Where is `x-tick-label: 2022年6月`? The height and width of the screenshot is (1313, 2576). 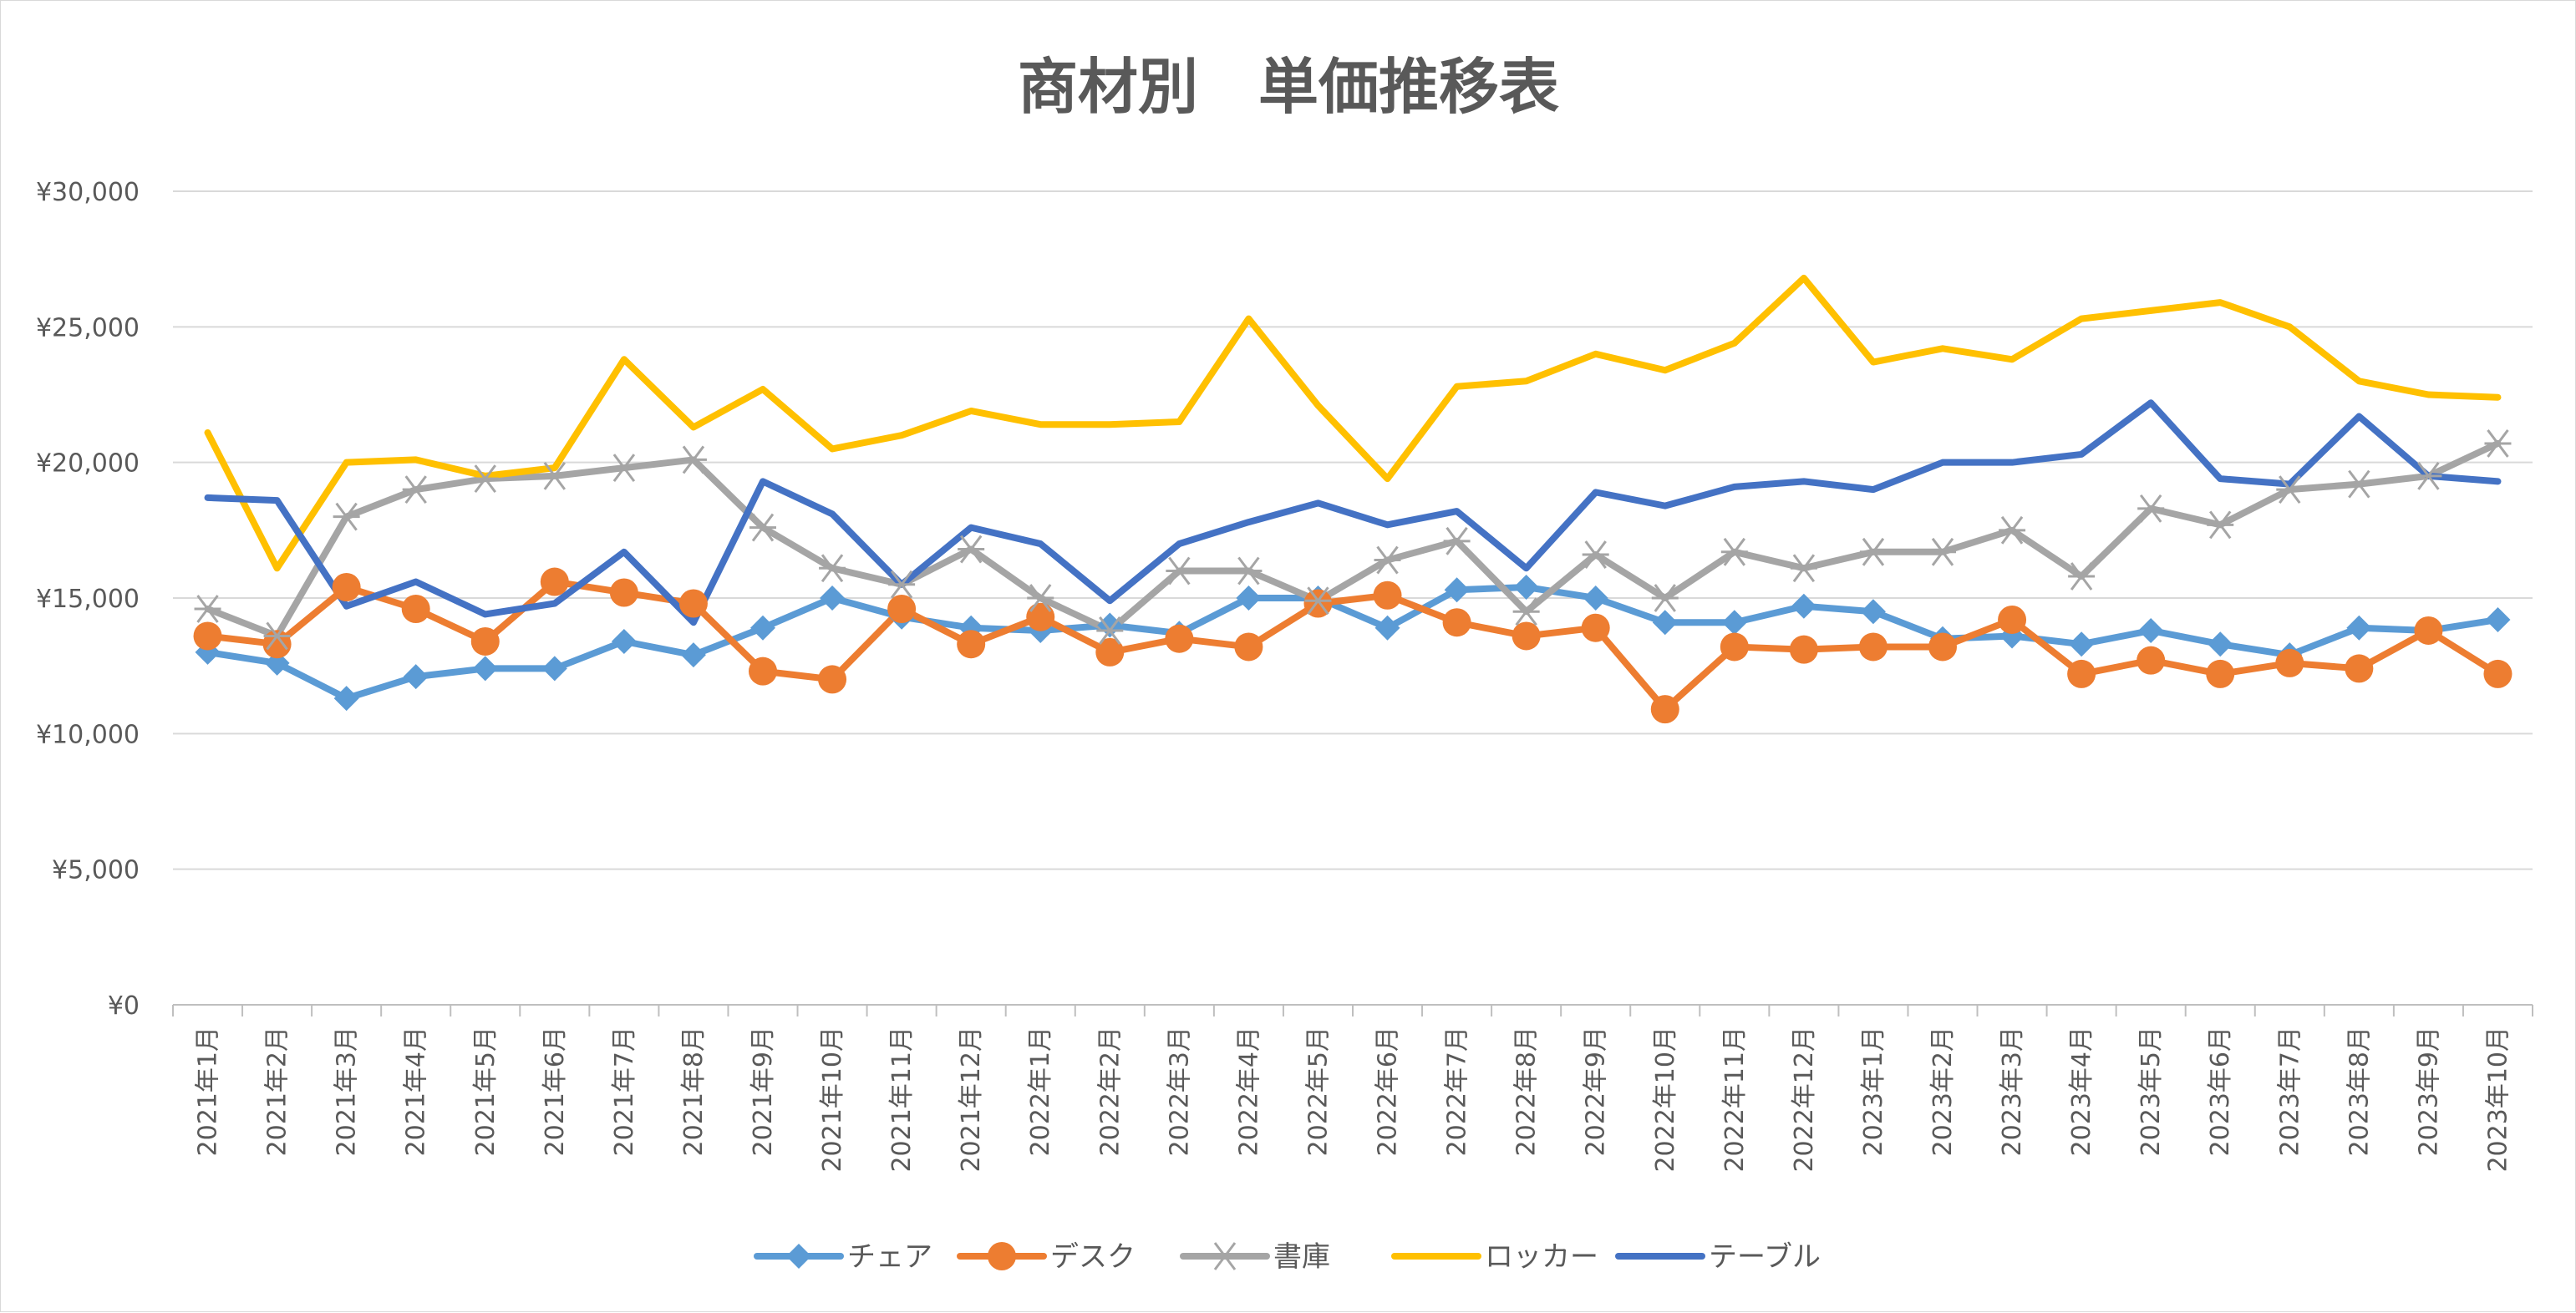
x-tick-label: 2022年6月 is located at coordinates (1388, 1091).